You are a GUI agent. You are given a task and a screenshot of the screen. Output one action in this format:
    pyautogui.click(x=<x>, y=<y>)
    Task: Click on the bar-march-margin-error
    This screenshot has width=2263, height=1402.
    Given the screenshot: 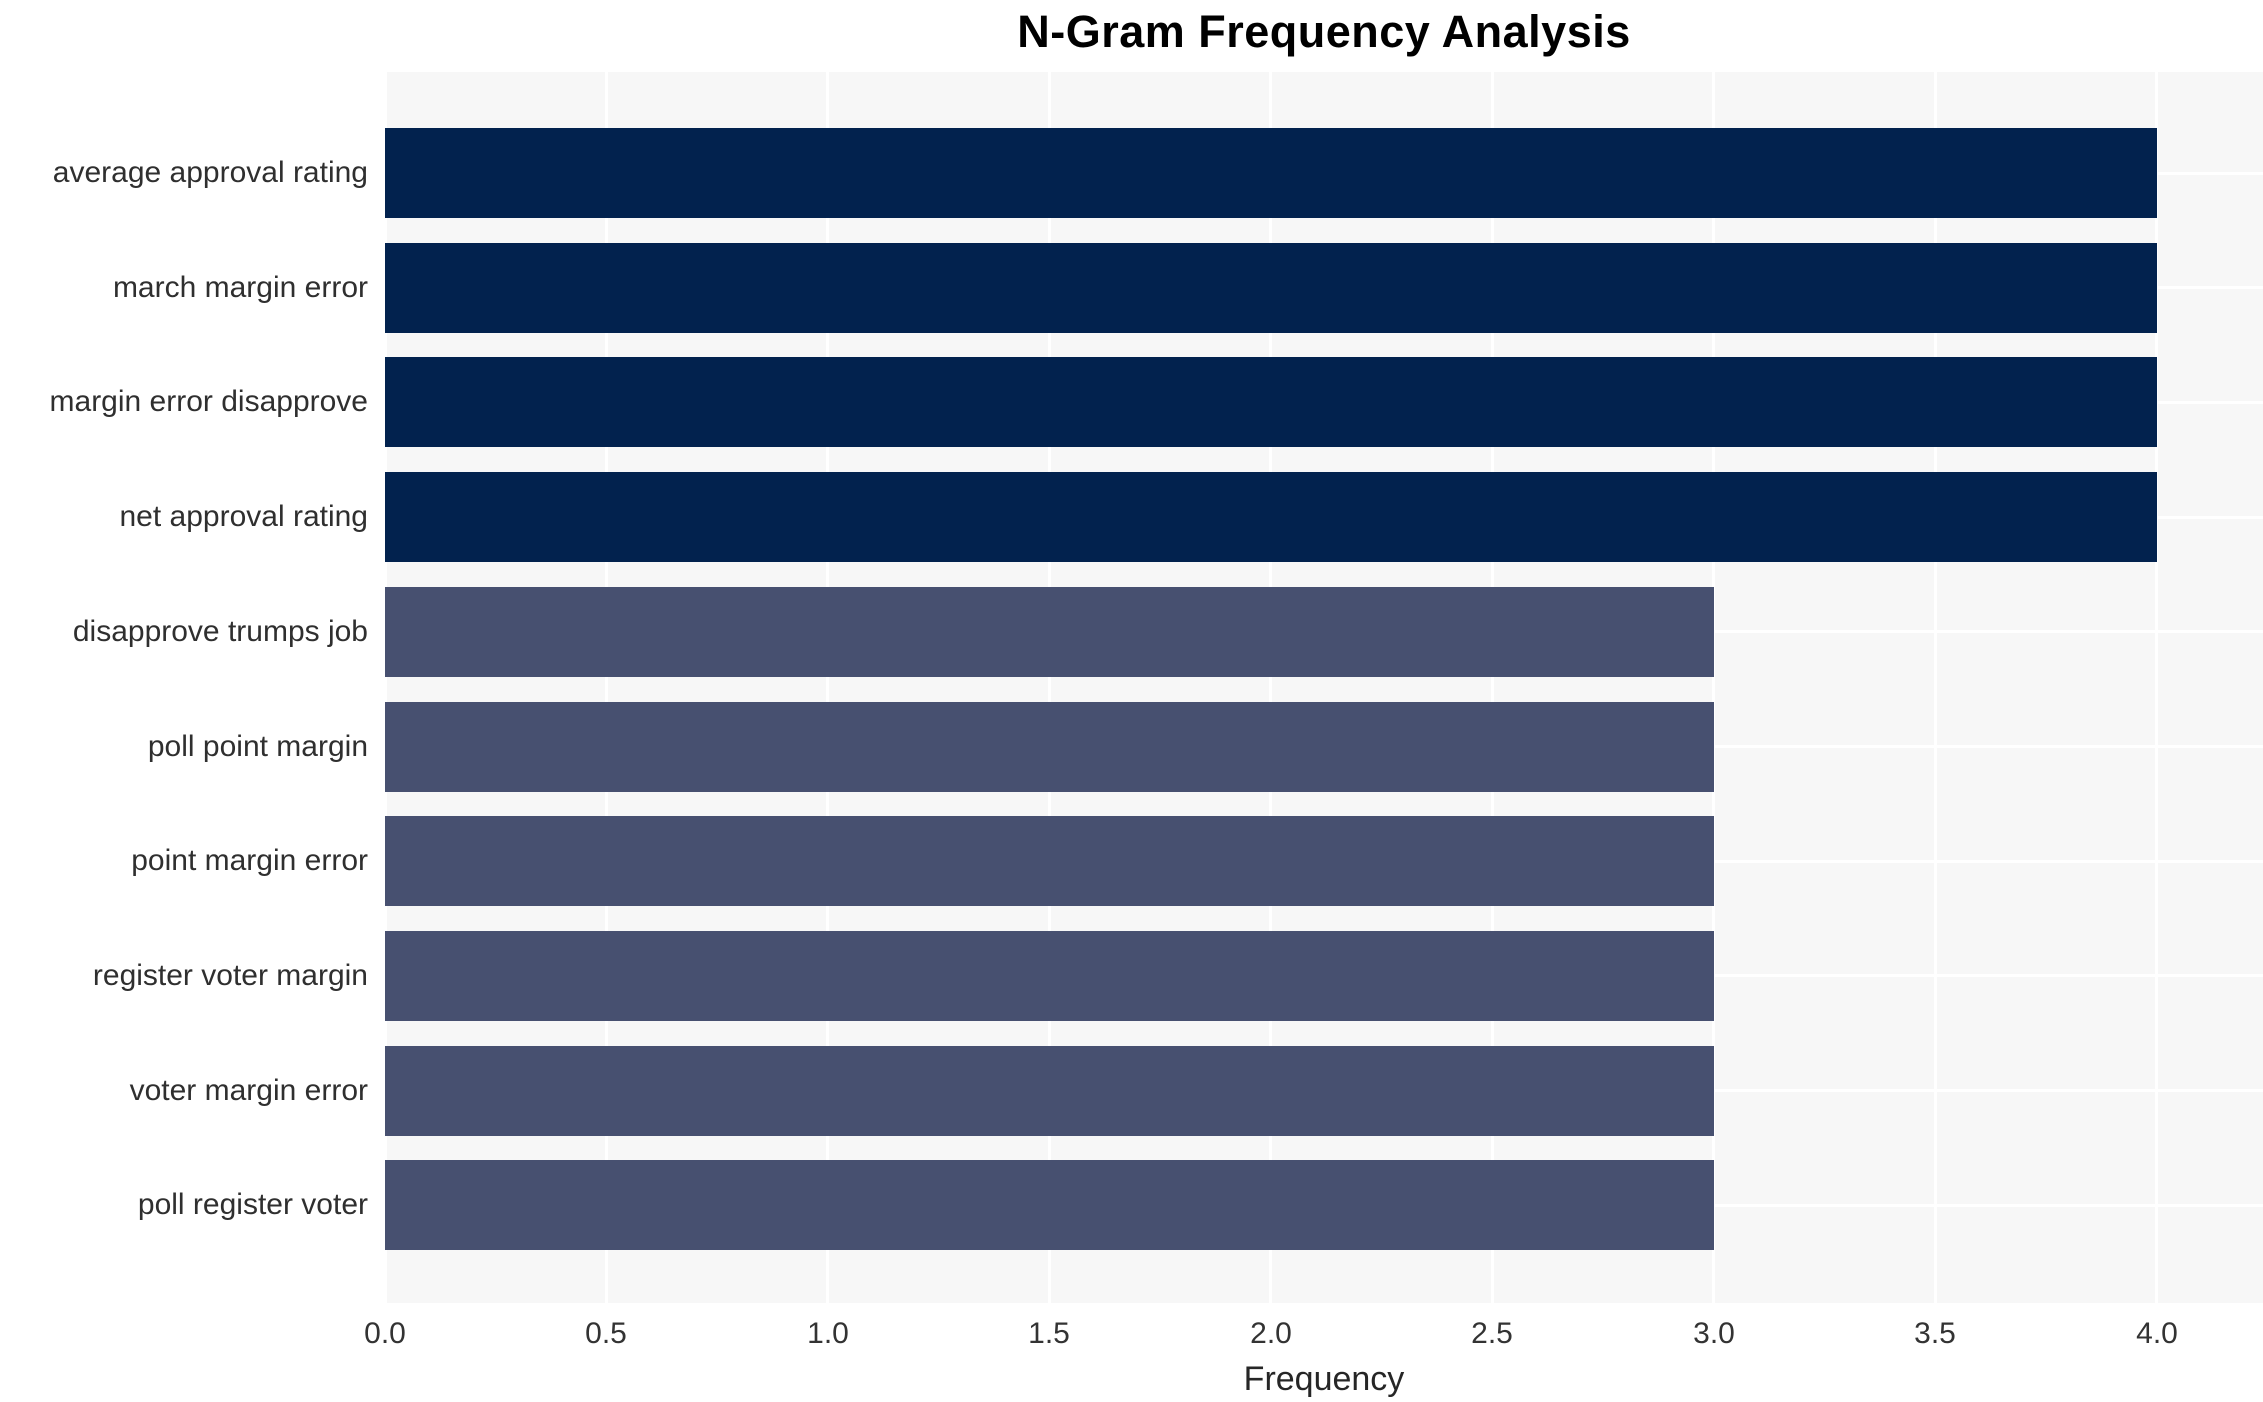 What is the action you would take?
    pyautogui.click(x=1271, y=288)
    